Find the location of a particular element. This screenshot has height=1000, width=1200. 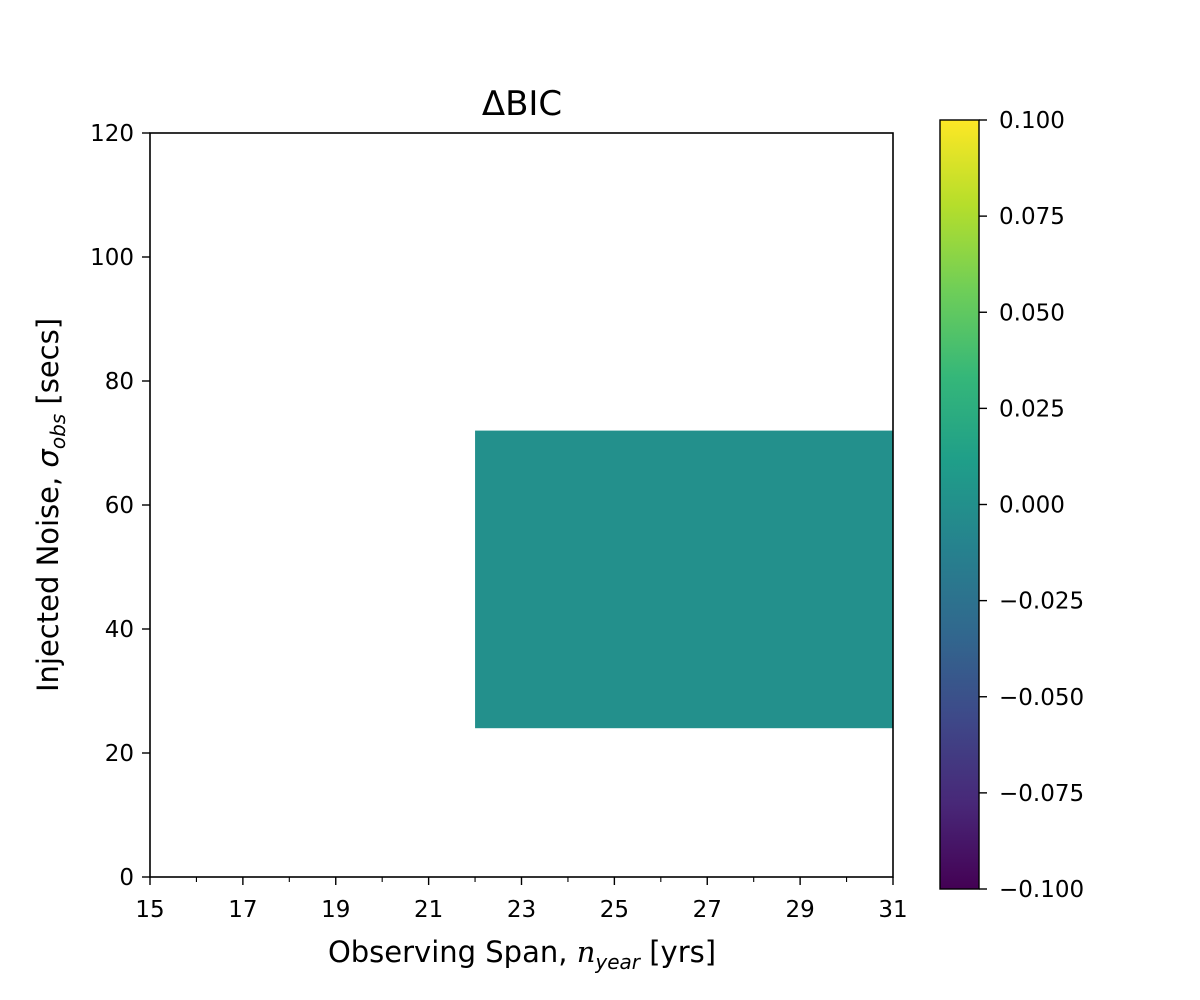

colorbar-tick-label: 0.100 is located at coordinates (1032, 121).